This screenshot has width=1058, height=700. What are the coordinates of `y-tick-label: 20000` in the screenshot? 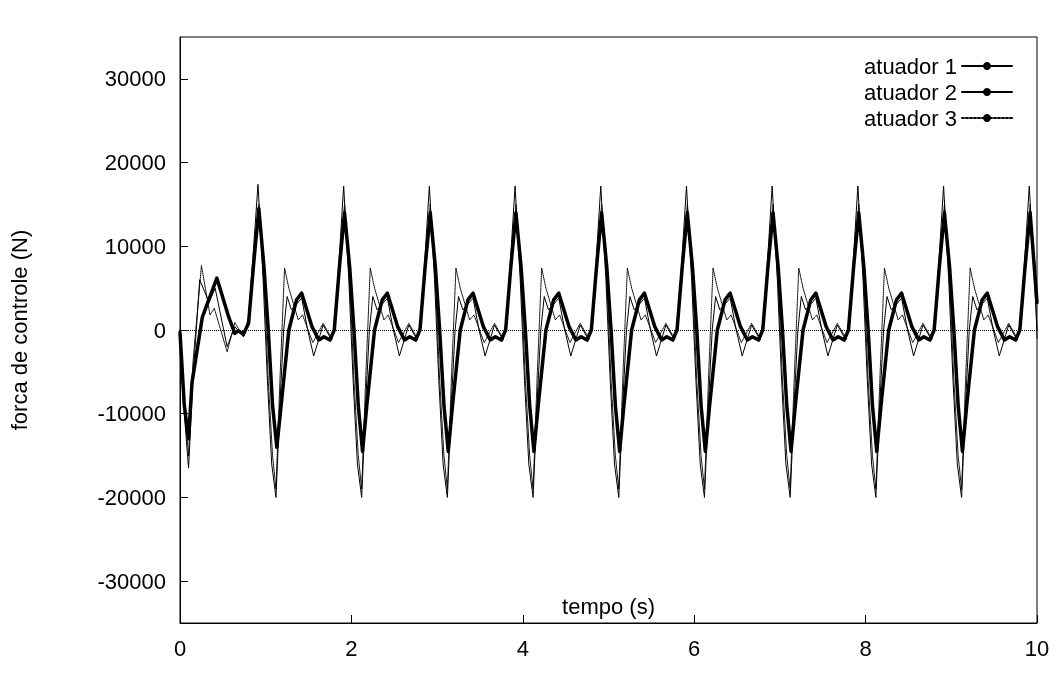 It's located at (135, 163).